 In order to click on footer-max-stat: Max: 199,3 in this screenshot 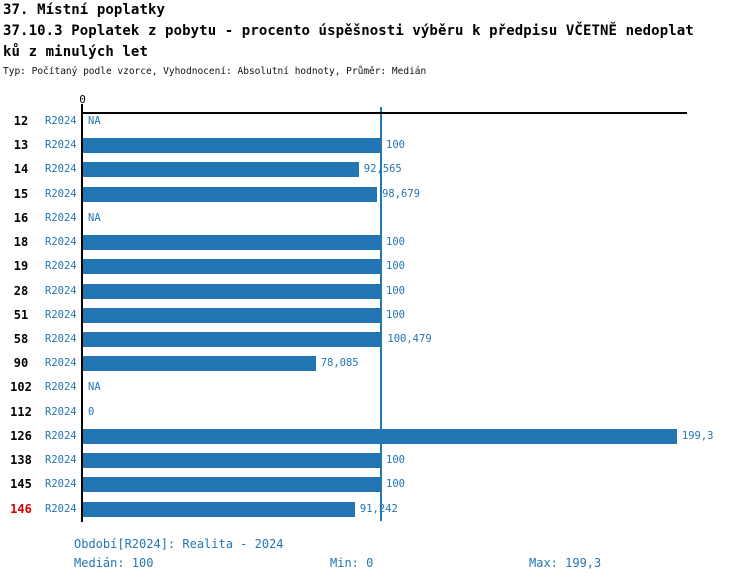, I will do `click(565, 563)`.